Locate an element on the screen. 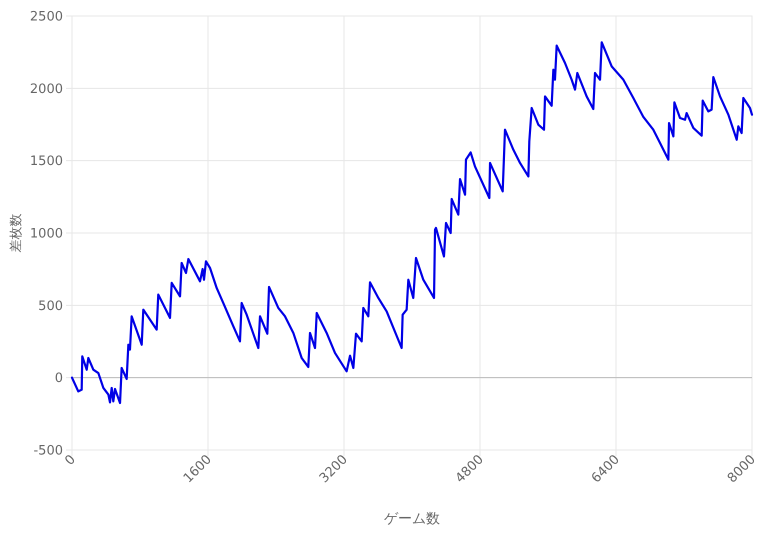 This screenshot has height=535, width=766. y-tick-label: 2500 is located at coordinates (46, 17).